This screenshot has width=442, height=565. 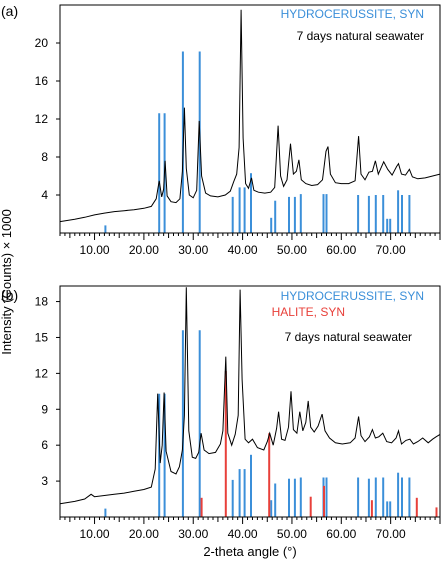 I want to click on panel-a-label: (a), so click(x=9, y=11).